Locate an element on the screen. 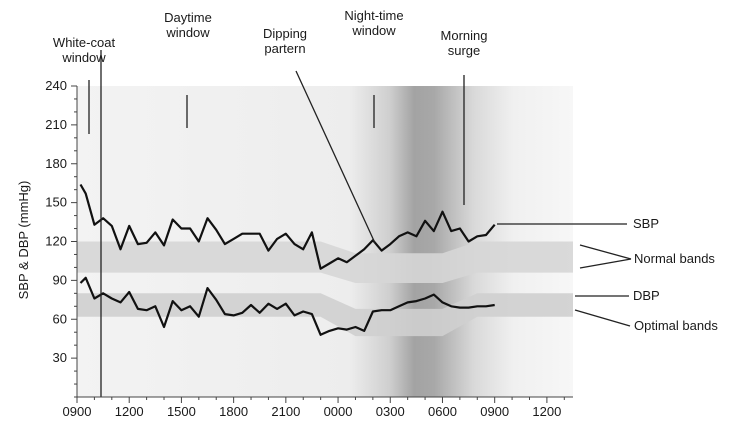 The height and width of the screenshot is (422, 734). x-tick-label: 0000 is located at coordinates (338, 411).